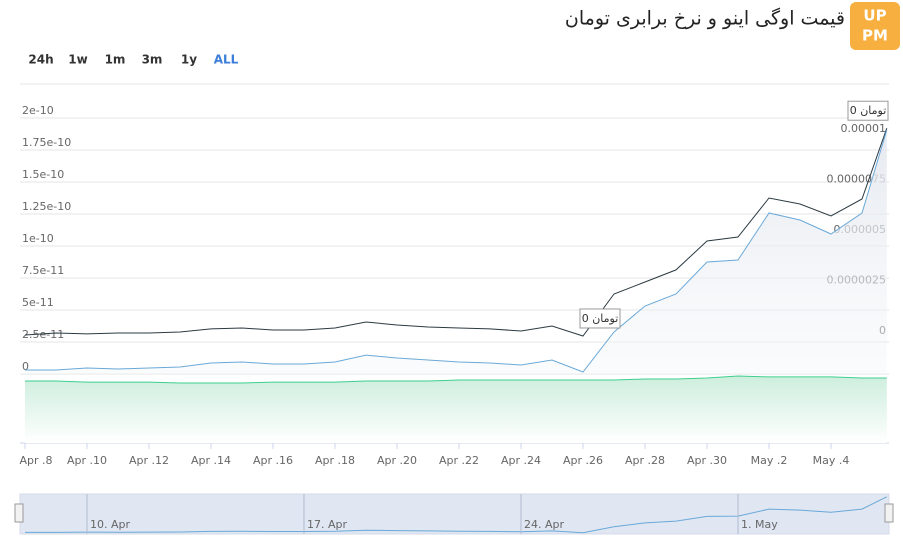 The image size is (903, 542). What do you see at coordinates (875, 26) in the screenshot?
I see `logo` at bounding box center [875, 26].